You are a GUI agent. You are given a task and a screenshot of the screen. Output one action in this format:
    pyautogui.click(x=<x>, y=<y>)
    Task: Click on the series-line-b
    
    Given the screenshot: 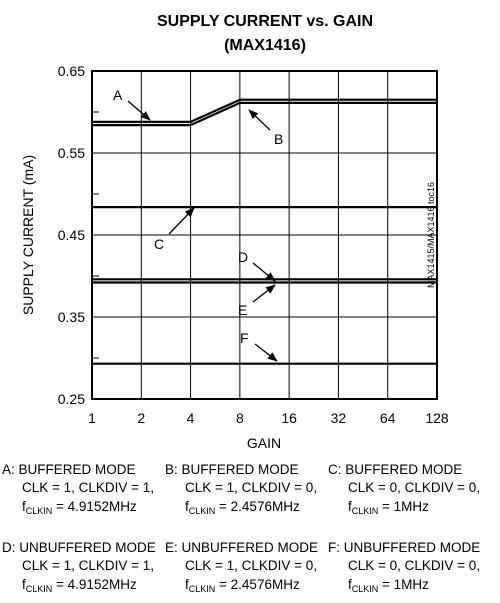 What is the action you would take?
    pyautogui.click(x=264, y=114)
    